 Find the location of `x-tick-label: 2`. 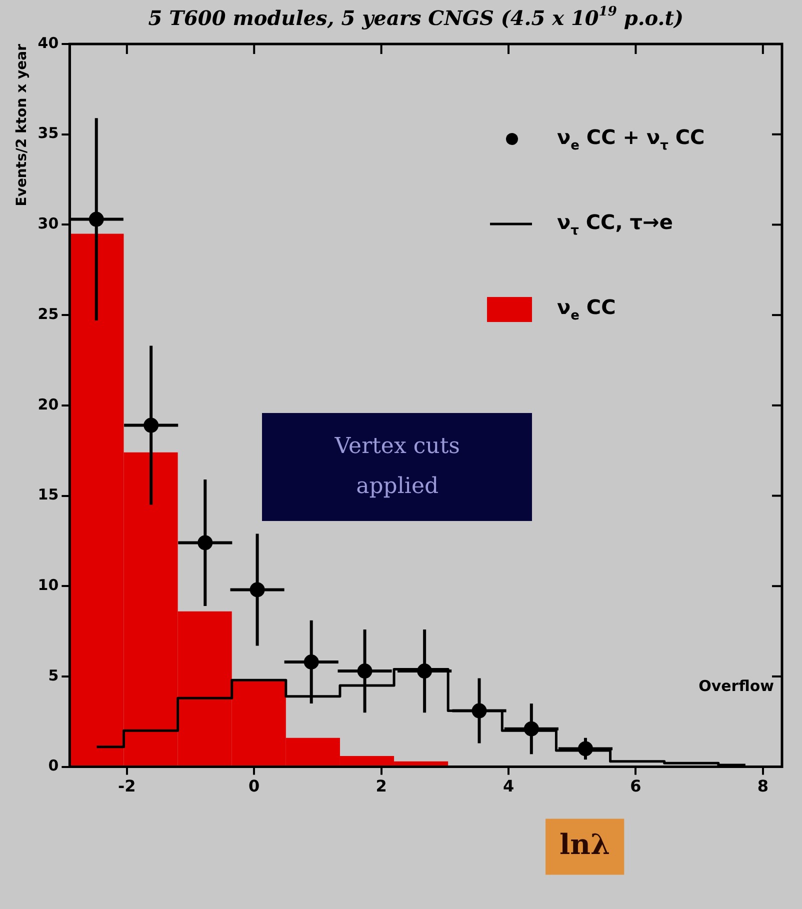

x-tick-label: 2 is located at coordinates (381, 786).